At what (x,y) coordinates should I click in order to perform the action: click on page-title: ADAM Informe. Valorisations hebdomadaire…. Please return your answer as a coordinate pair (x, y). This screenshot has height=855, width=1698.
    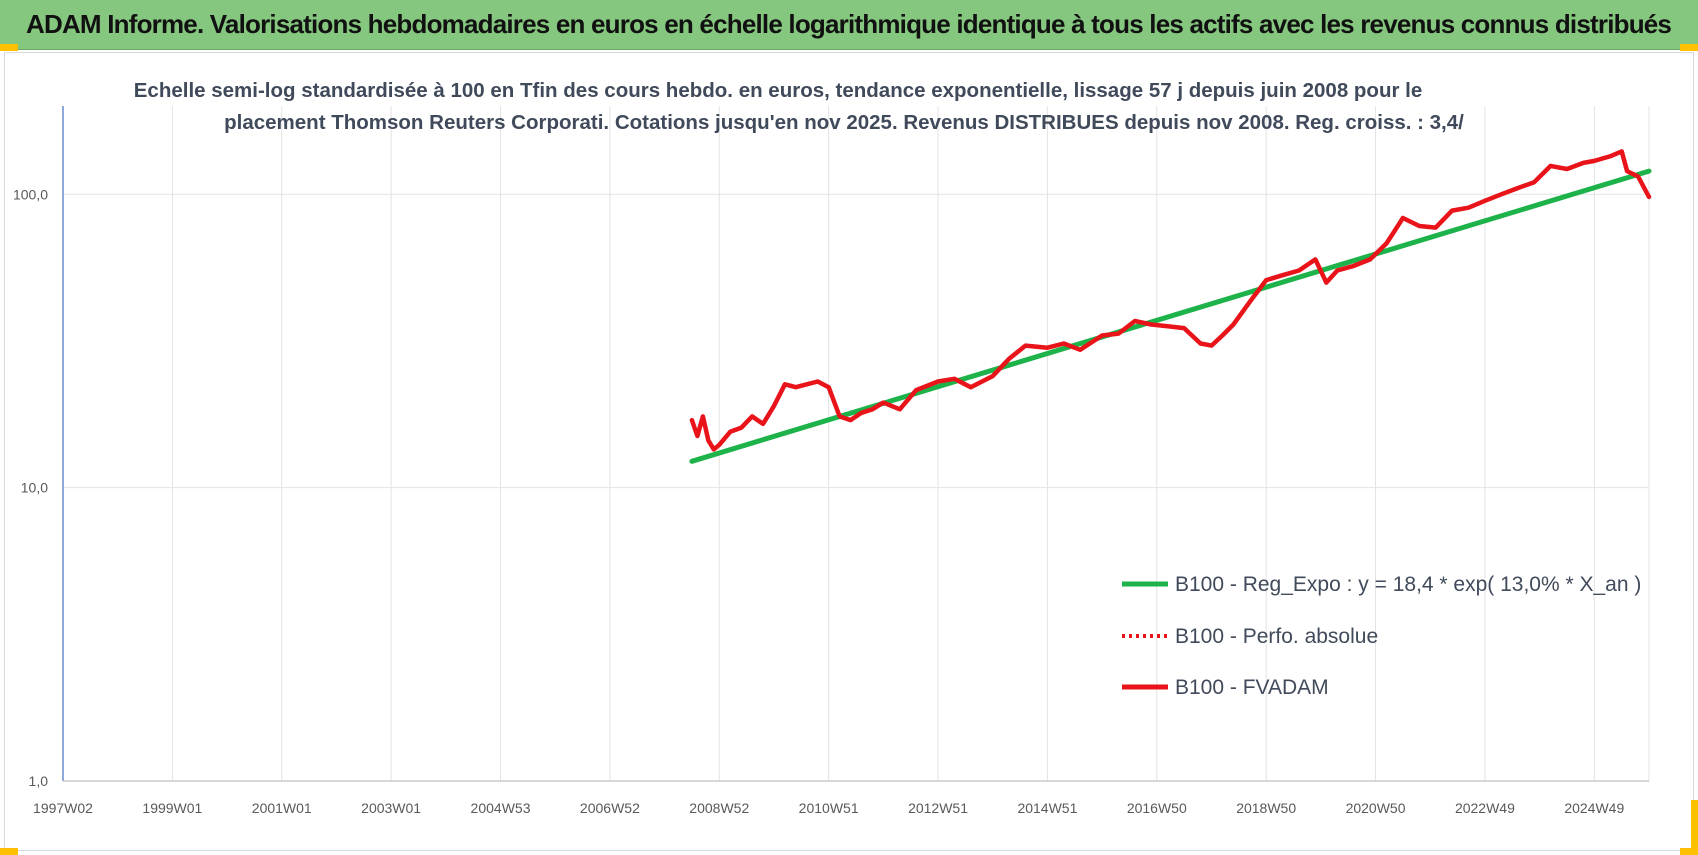
    Looking at the image, I should click on (849, 24).